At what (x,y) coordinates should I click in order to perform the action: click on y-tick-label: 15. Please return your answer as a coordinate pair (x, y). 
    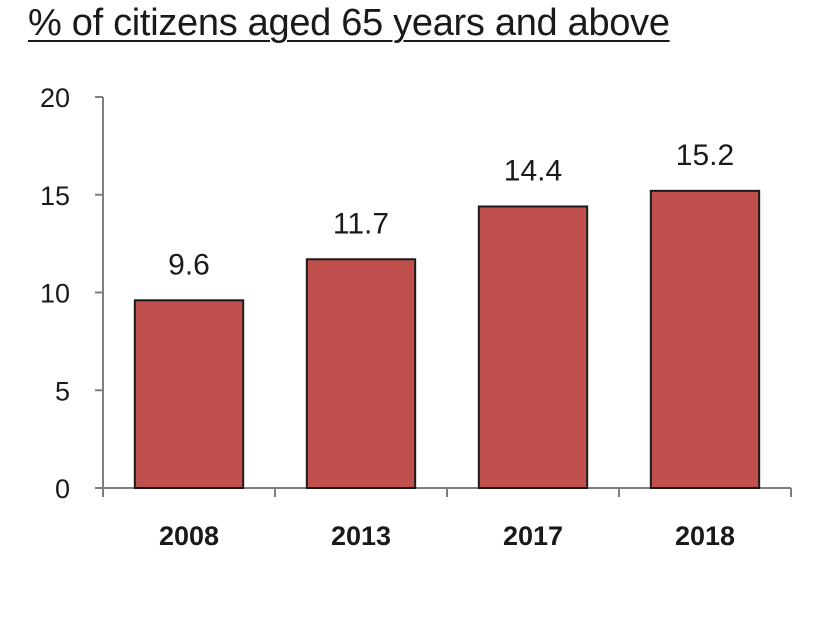
    Looking at the image, I should click on (55, 196).